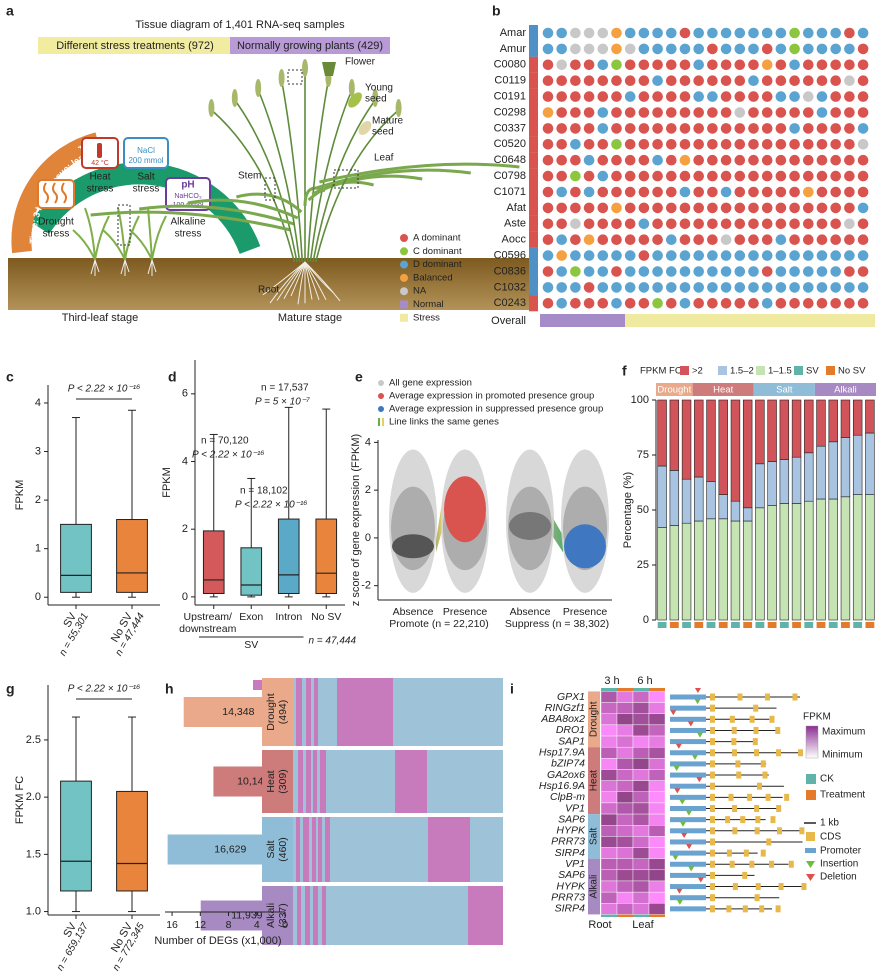 The height and width of the screenshot is (975, 882). I want to click on label: Leaf, so click(643, 925).